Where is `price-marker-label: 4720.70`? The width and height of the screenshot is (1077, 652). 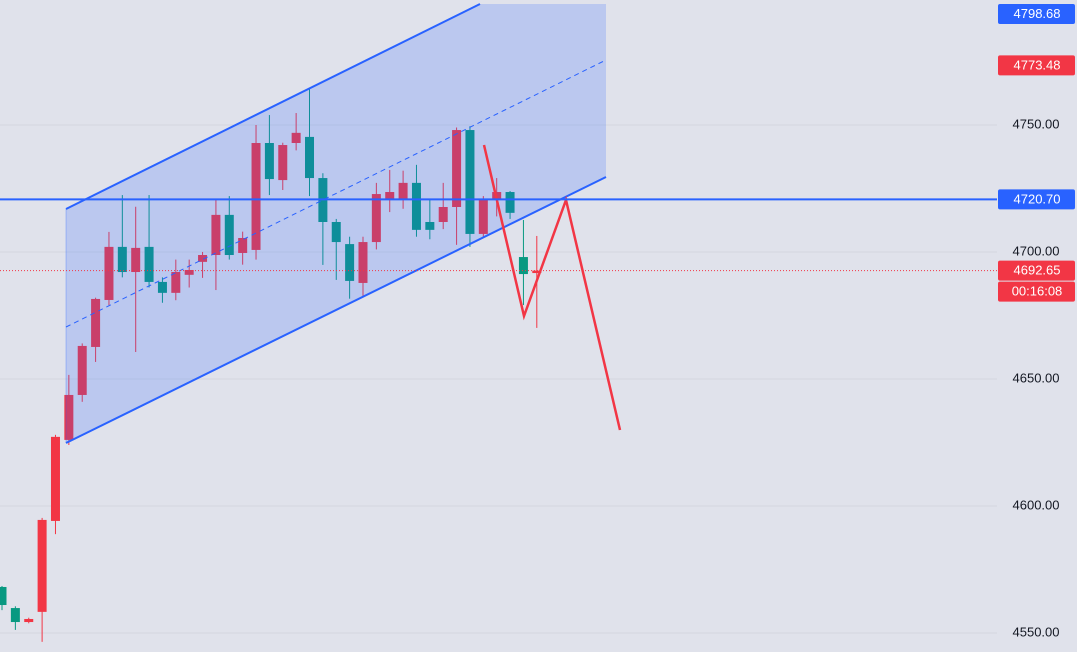 price-marker-label: 4720.70 is located at coordinates (1037, 198).